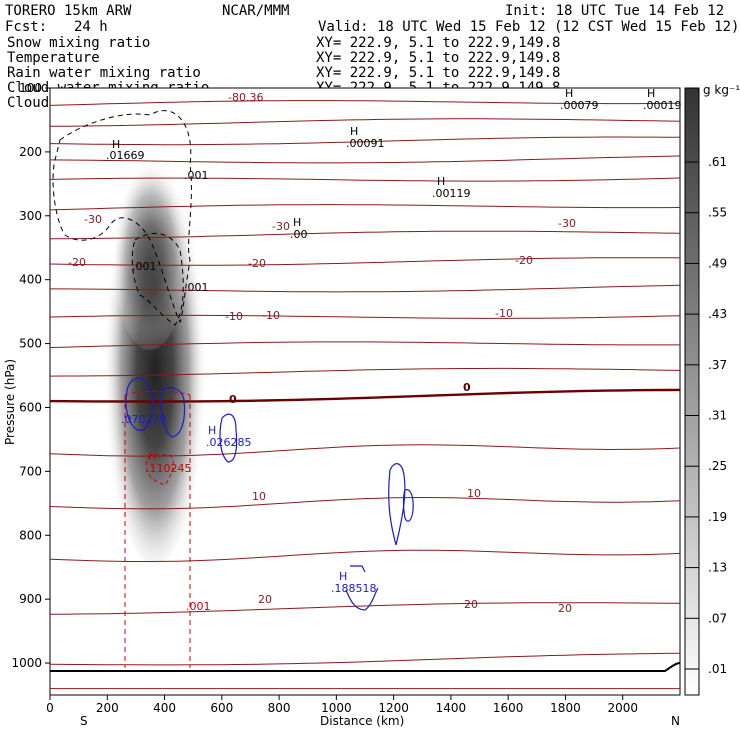 The height and width of the screenshot is (740, 740). Describe the element at coordinates (91, 27) in the screenshot. I see `header-fcst-value: 24 h` at that location.